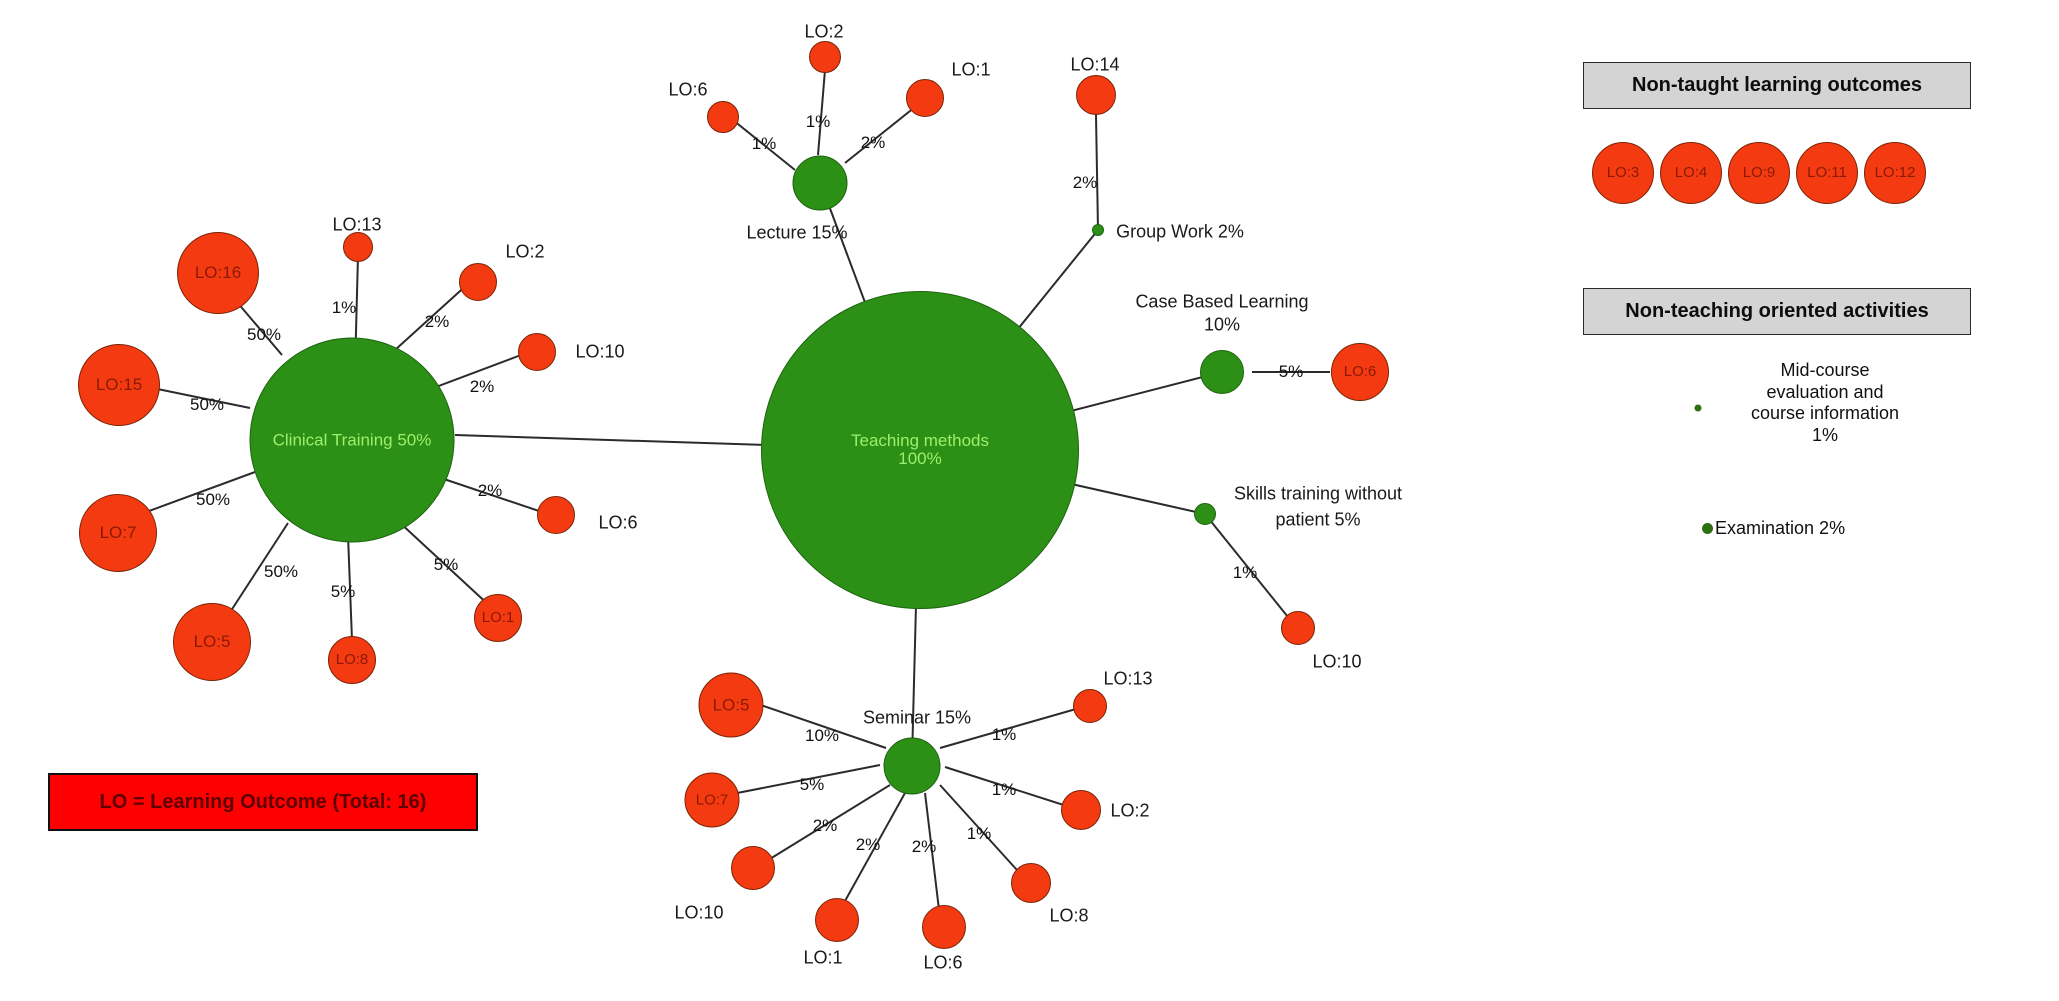 This screenshot has height=1001, width=2059. I want to click on node-ct-lo8: LO:8, so click(352, 660).